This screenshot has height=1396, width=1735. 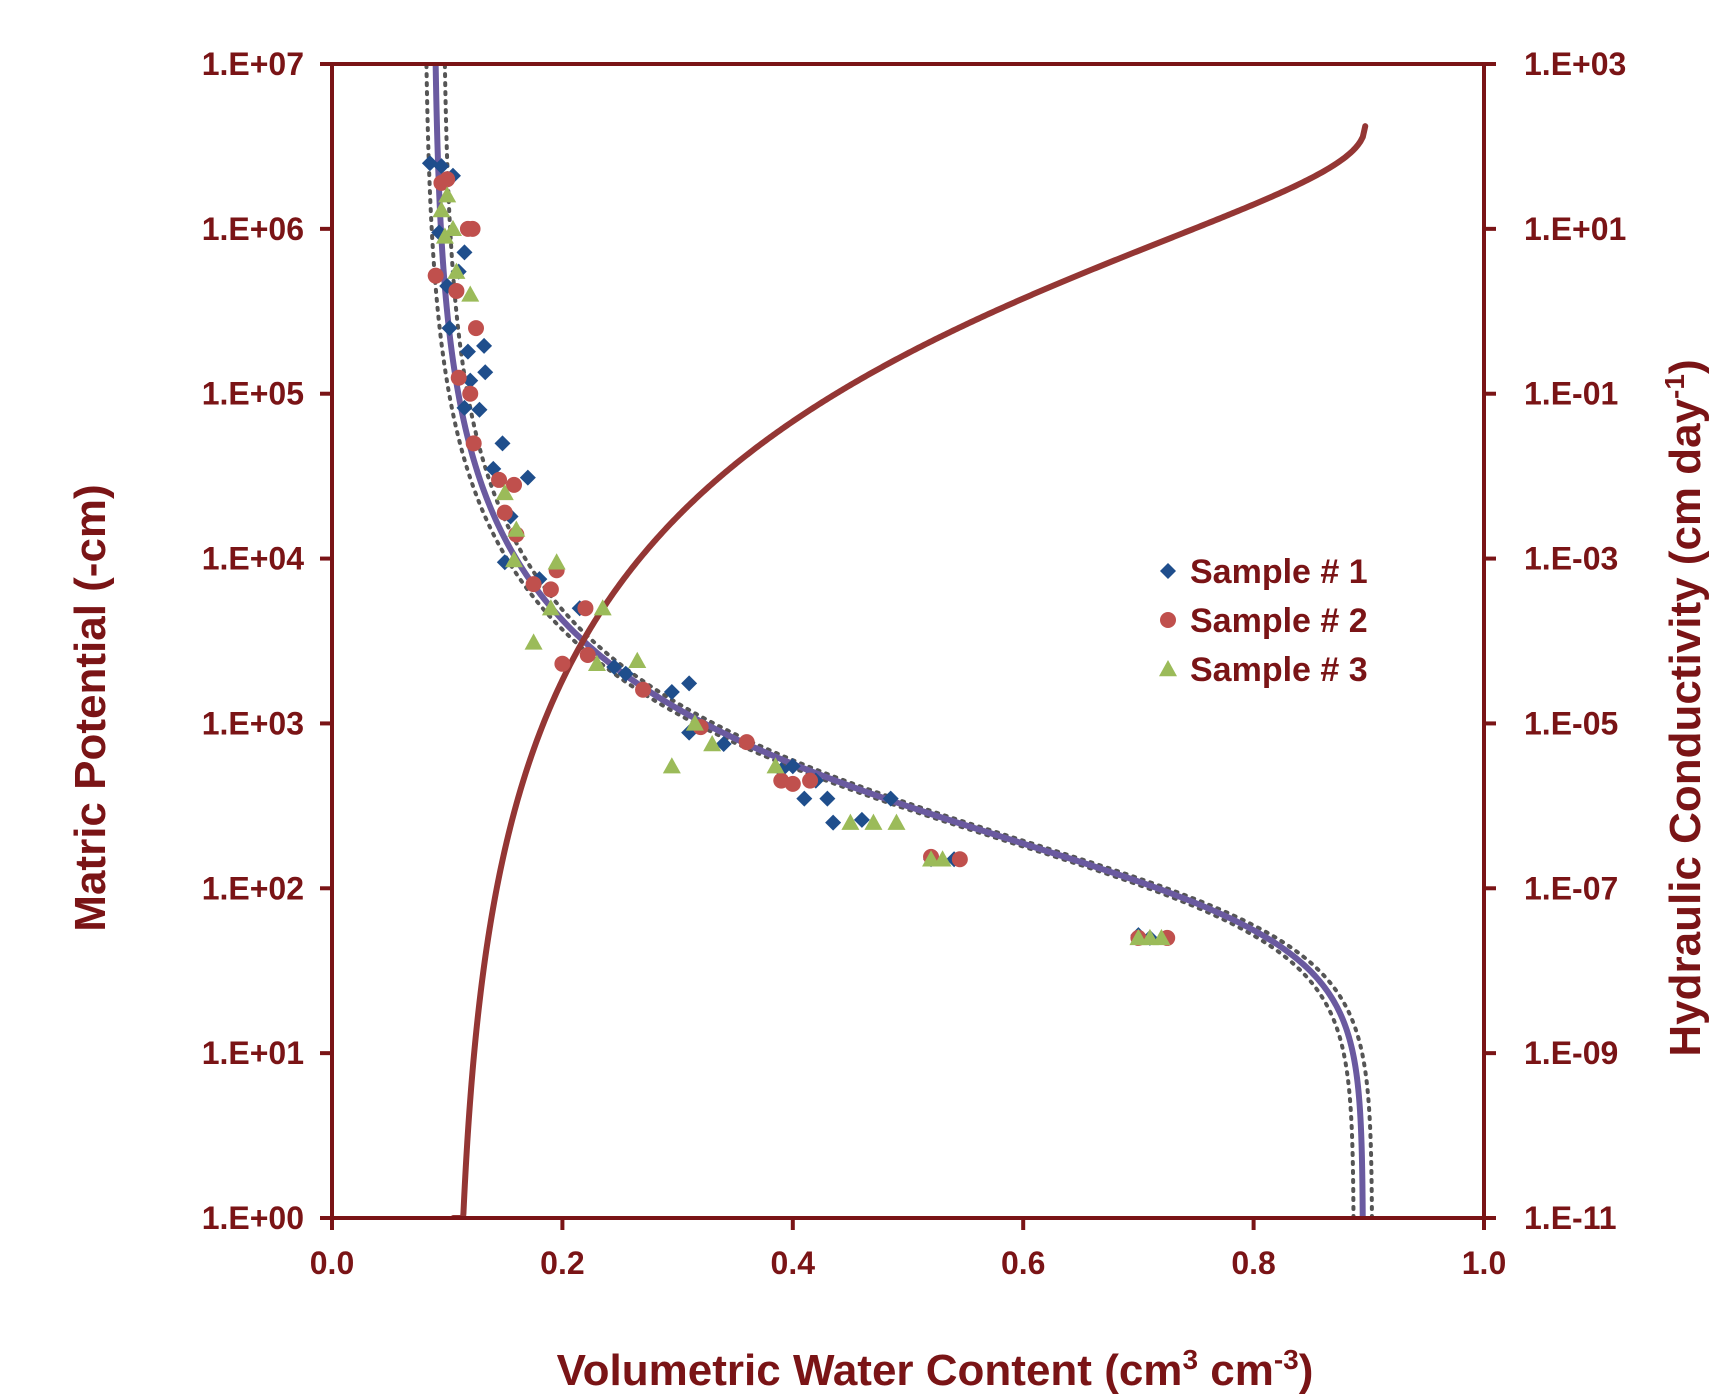 I want to click on y2-tick-label: 1.E-05, so click(x=1571, y=723).